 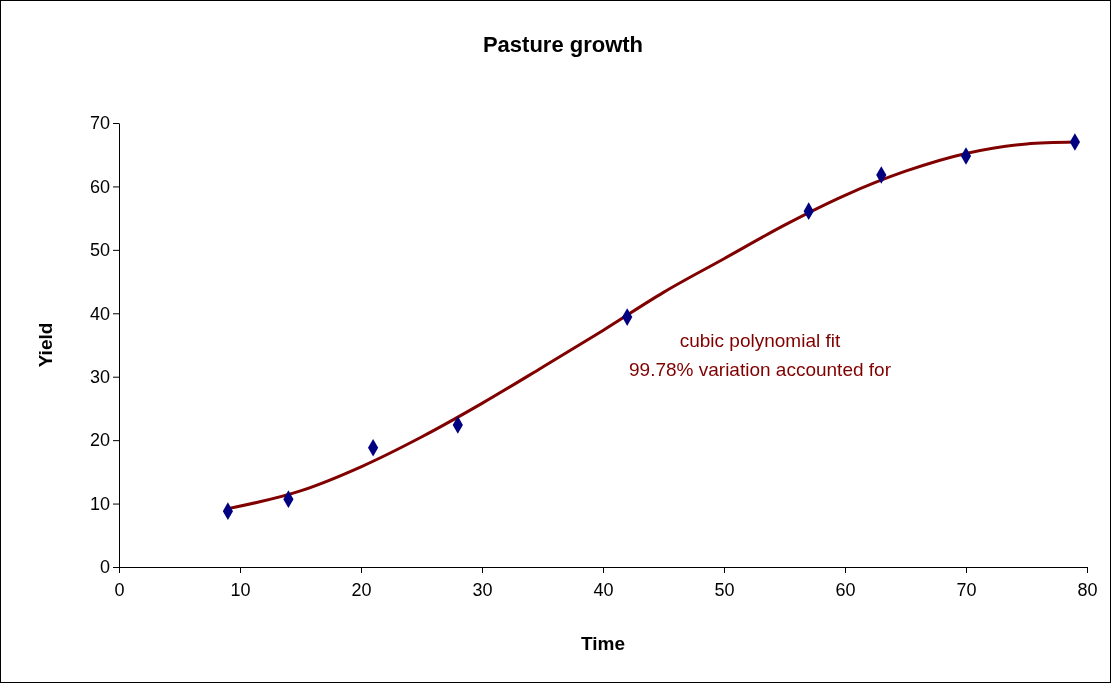 What do you see at coordinates (99, 186) in the screenshot?
I see `y-tick-label: 60` at bounding box center [99, 186].